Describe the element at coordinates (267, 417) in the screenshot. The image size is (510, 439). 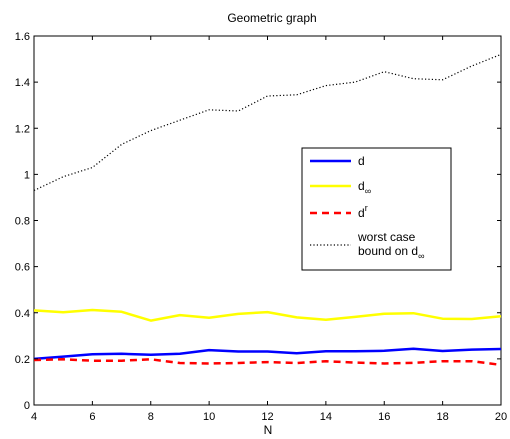
I see `x-tick-label: 12` at that location.